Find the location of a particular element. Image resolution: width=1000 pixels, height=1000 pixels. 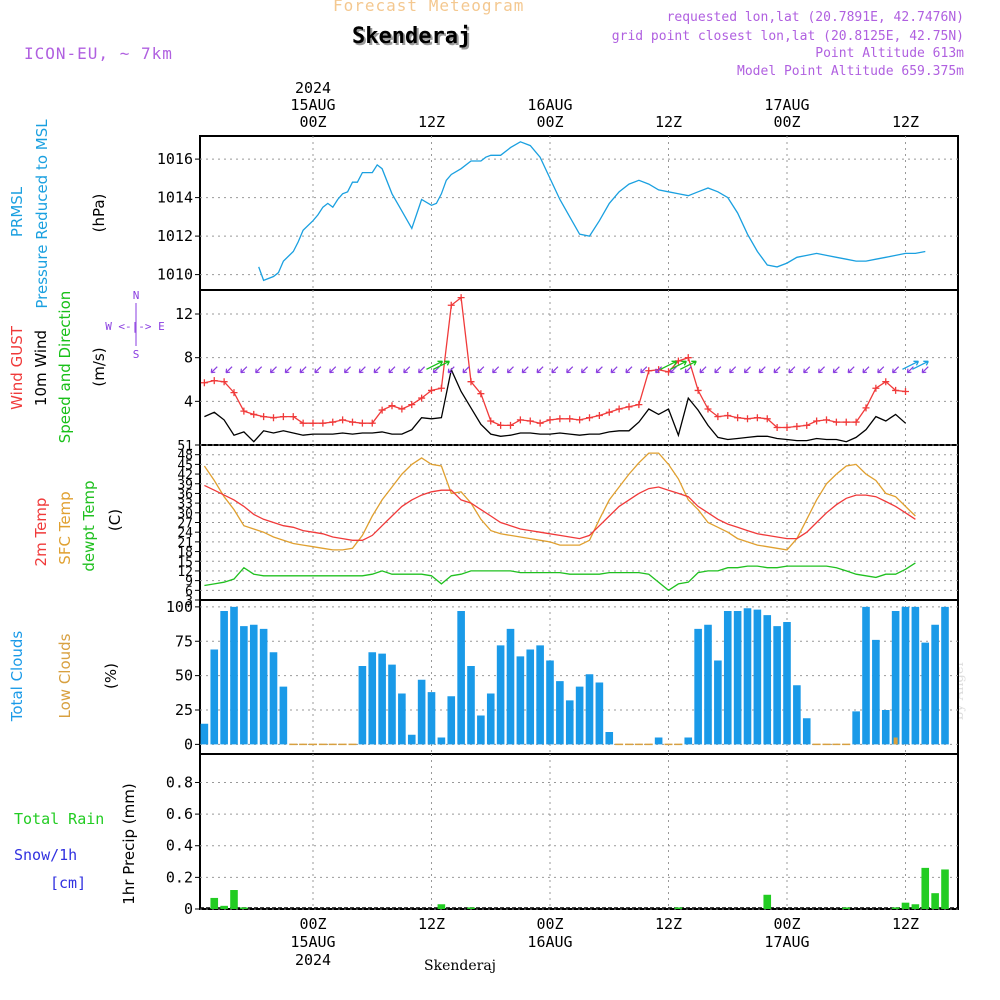

product-title: Forecast Meteogram is located at coordinates (429, 7).